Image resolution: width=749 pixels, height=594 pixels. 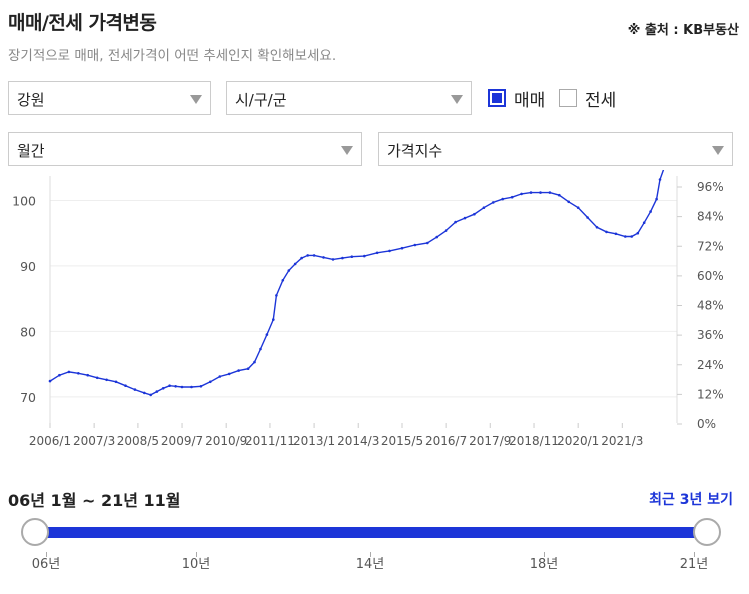 I want to click on y2-tick-label: 72%, so click(x=710, y=246).